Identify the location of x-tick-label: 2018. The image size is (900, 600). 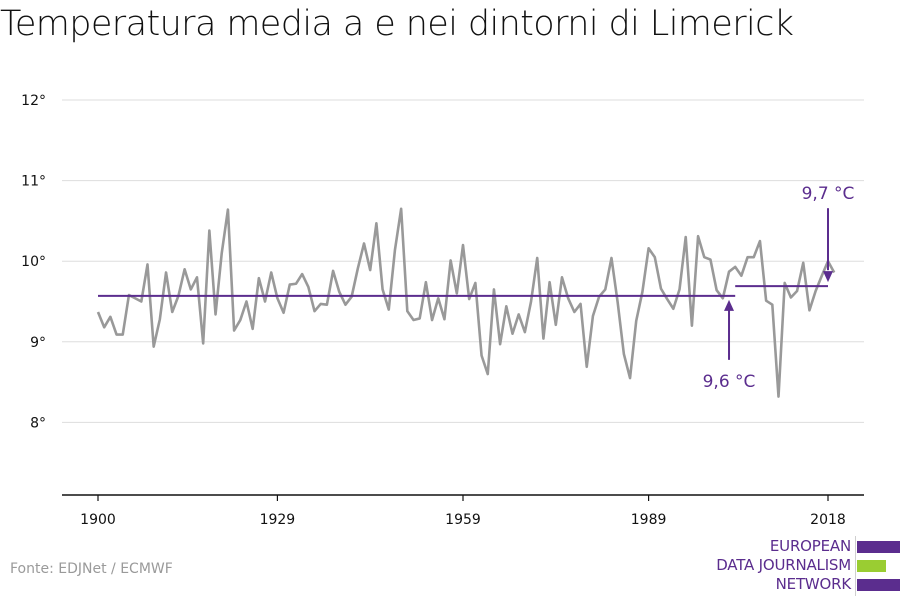
(828, 520).